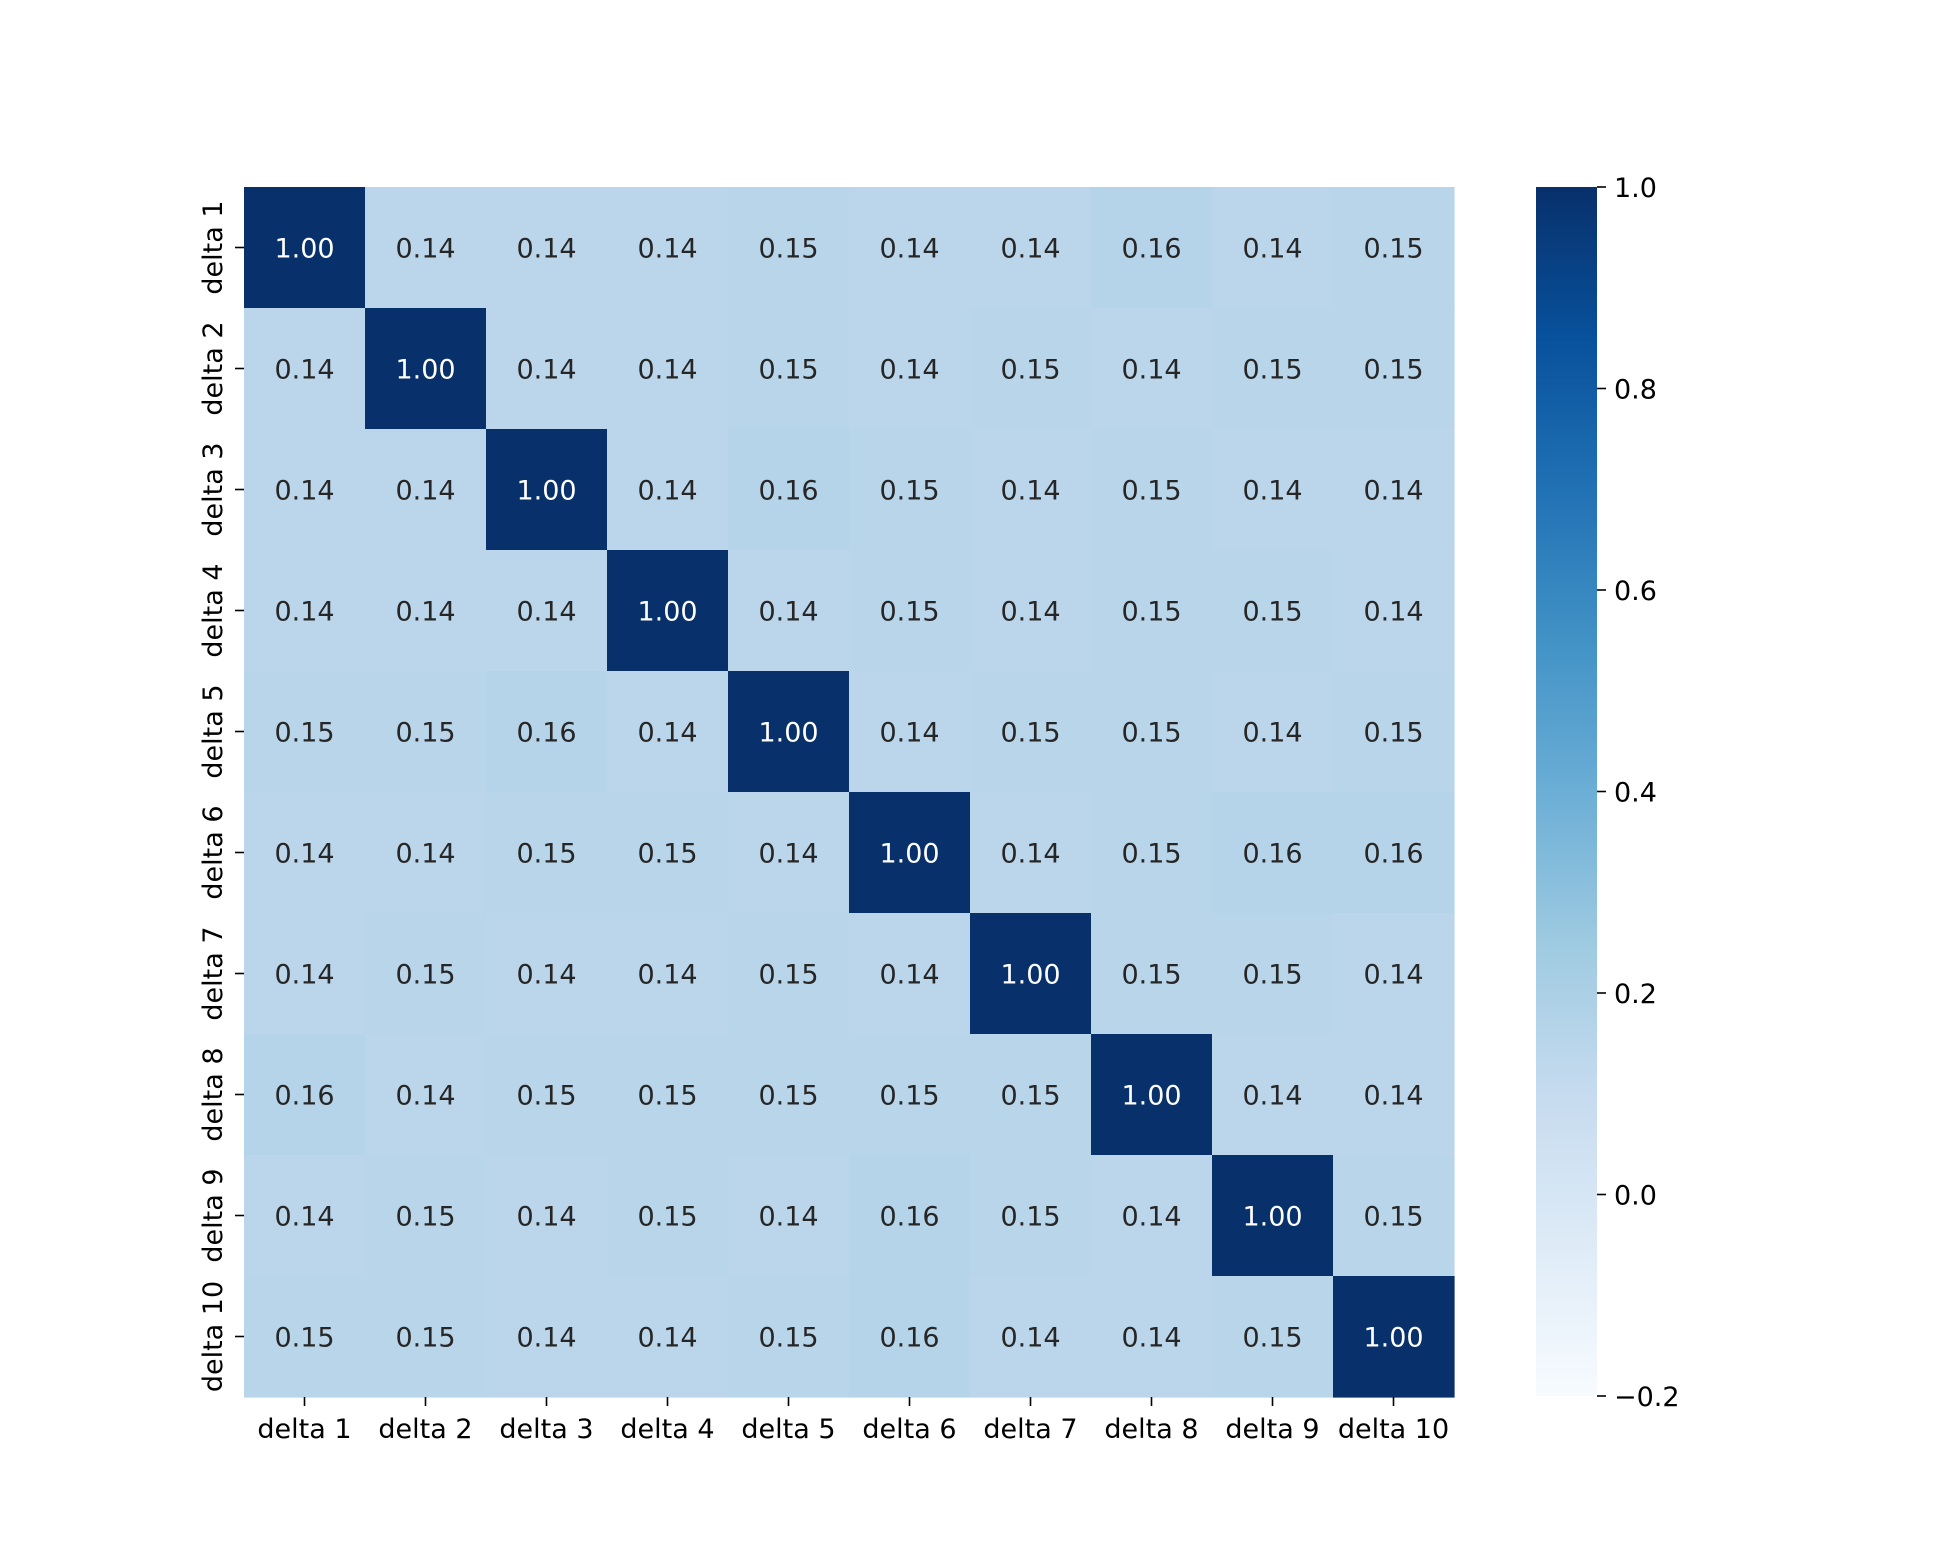  What do you see at coordinates (213, 1215) in the screenshot?
I see `y-tick-label: delta 9` at bounding box center [213, 1215].